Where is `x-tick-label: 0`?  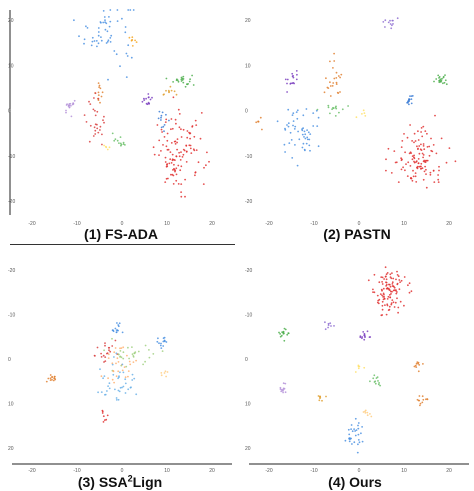 x-tick-label: 0 is located at coordinates (122, 224).